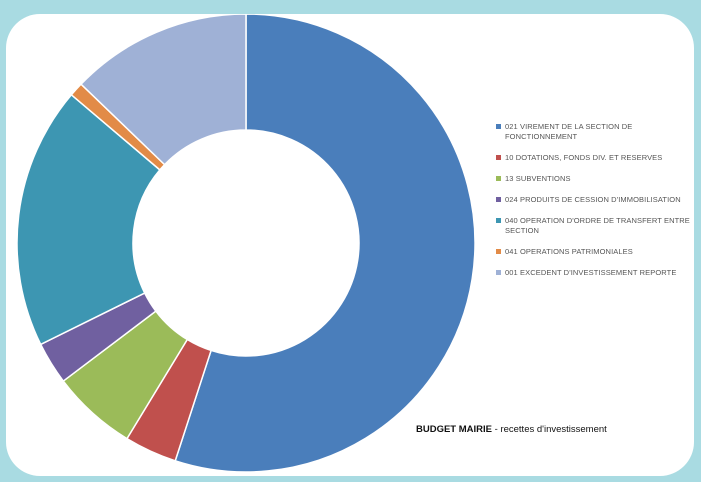 Image resolution: width=701 pixels, height=482 pixels. Describe the element at coordinates (584, 157) in the screenshot. I see `legend-label: 10 DOTATIONS, FONDS DIV. ET RESERVES` at that location.